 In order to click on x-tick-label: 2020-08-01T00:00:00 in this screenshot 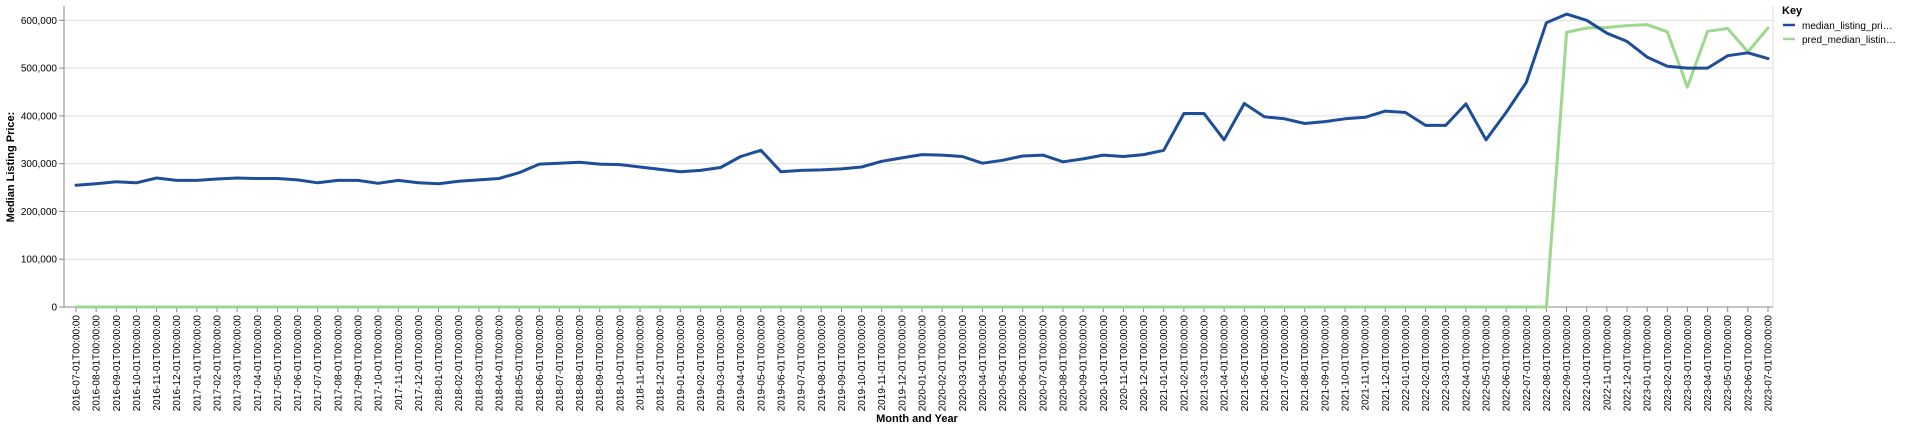, I will do `click(1064, 363)`.